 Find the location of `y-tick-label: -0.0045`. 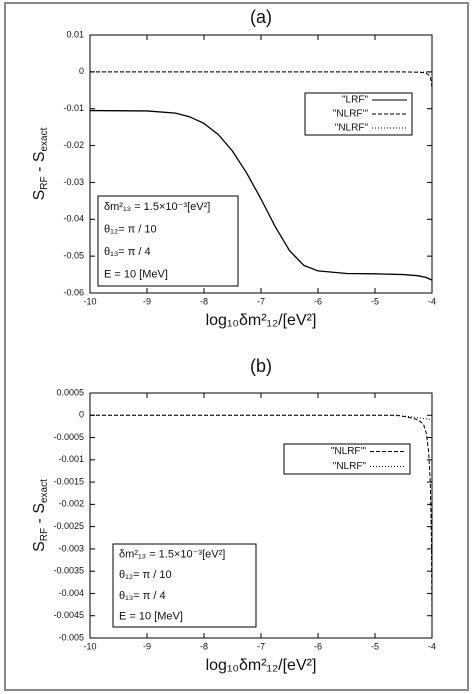

y-tick-label: -0.0045 is located at coordinates (68, 615).